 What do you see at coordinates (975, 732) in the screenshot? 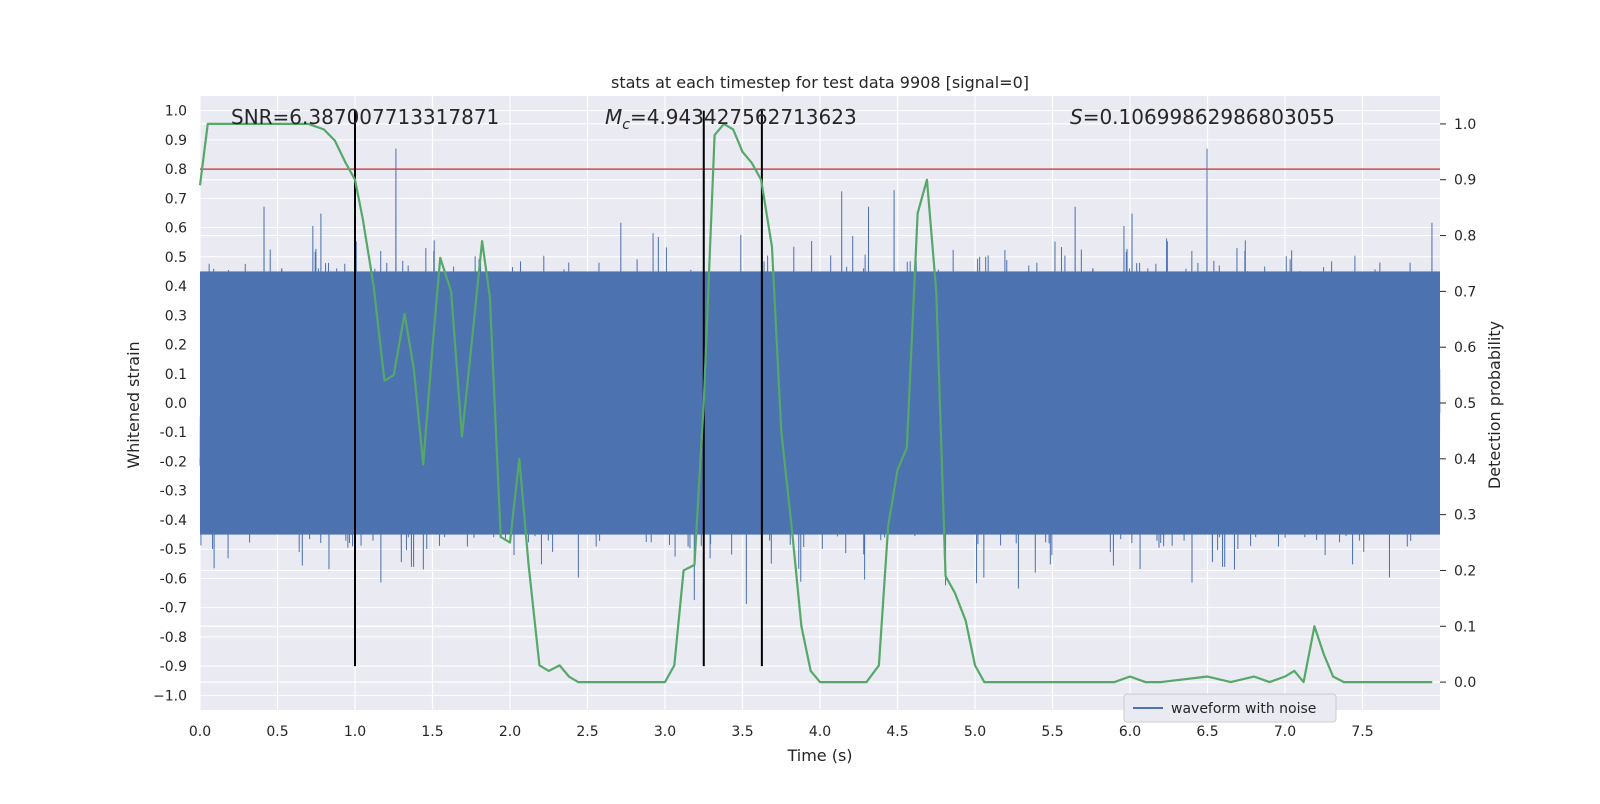
I see `x-tick-label: 5.0` at bounding box center [975, 732].